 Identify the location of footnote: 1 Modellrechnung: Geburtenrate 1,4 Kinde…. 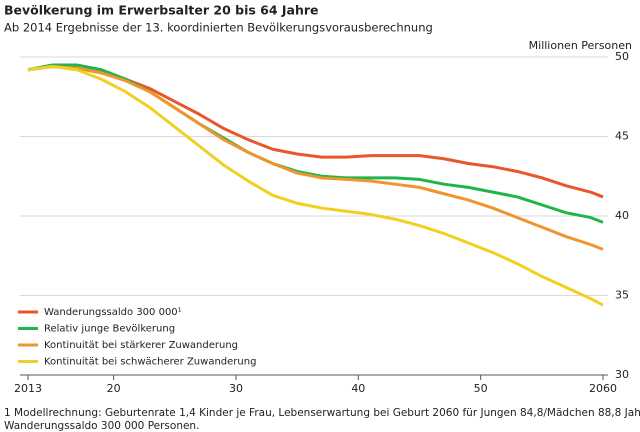
(322, 413).